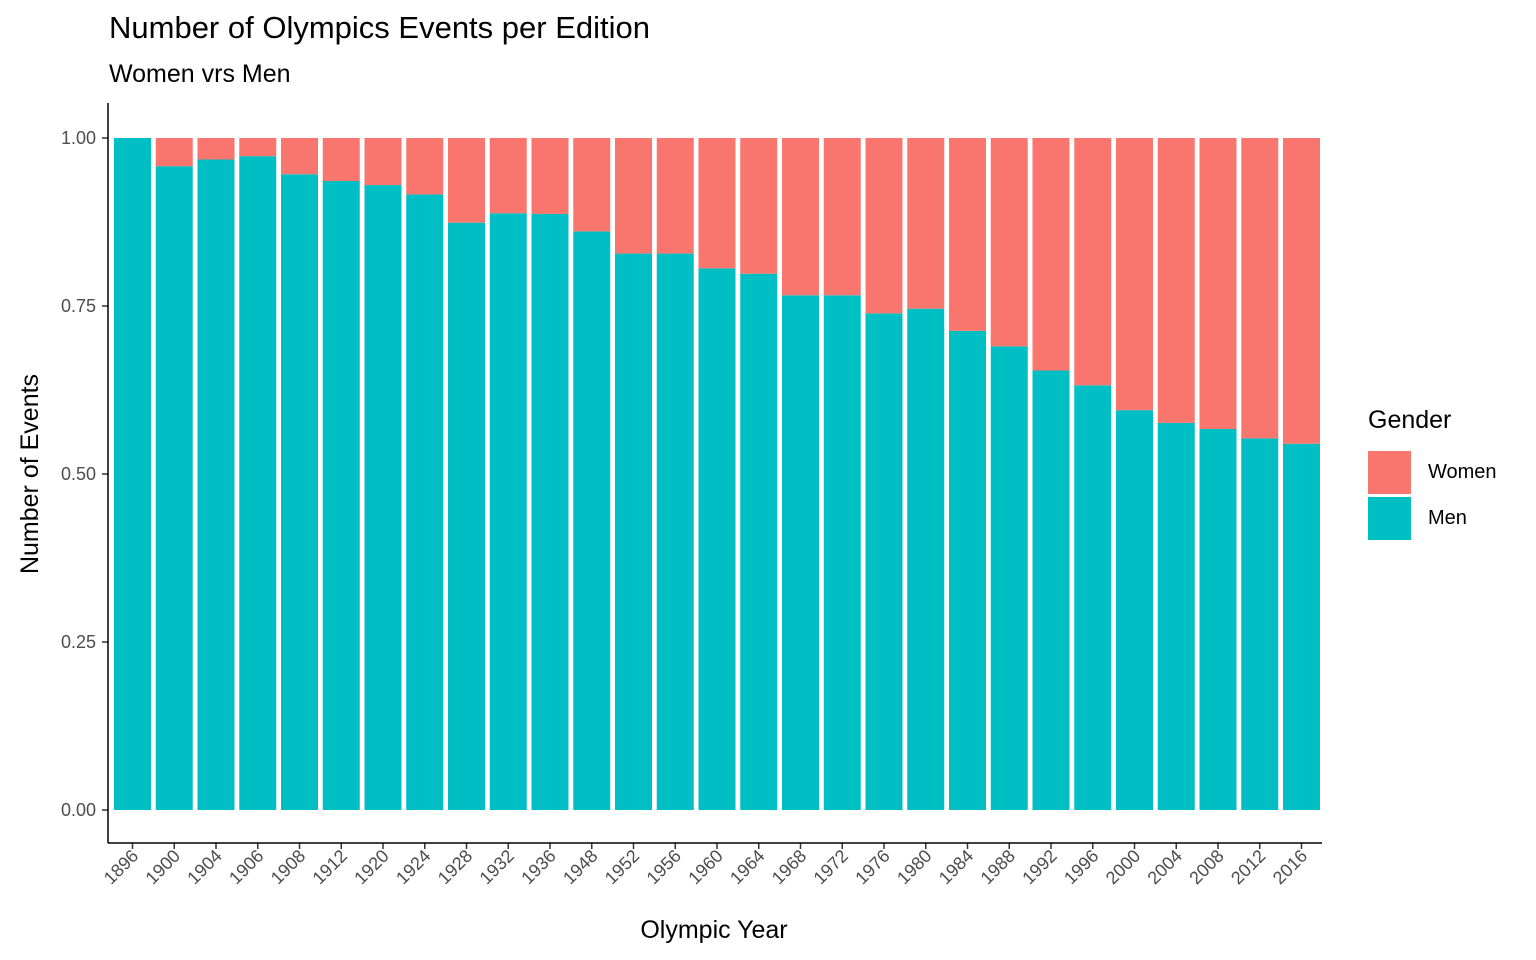 The image size is (1536, 960). Describe the element at coordinates (258, 483) in the screenshot. I see `bar-men-1906` at that location.